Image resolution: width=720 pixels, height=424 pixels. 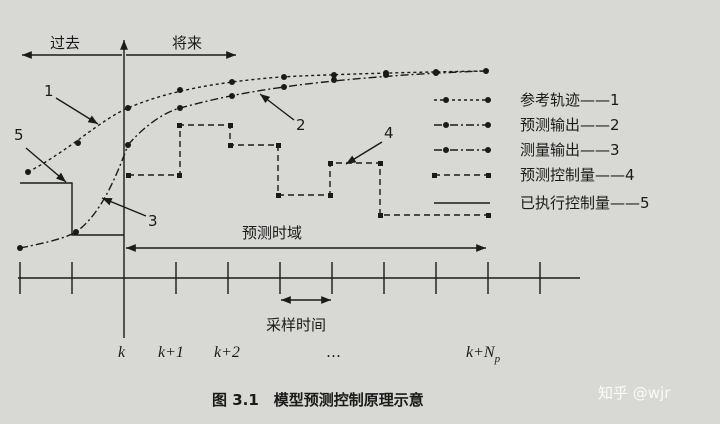 I want to click on predicted-points, so click(x=282, y=109).